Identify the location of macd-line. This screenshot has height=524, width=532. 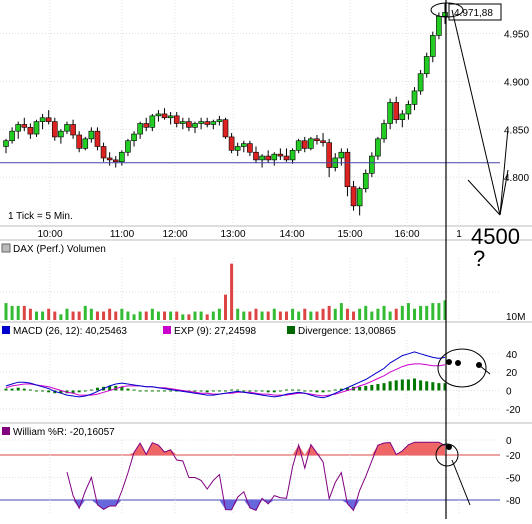
(225, 375).